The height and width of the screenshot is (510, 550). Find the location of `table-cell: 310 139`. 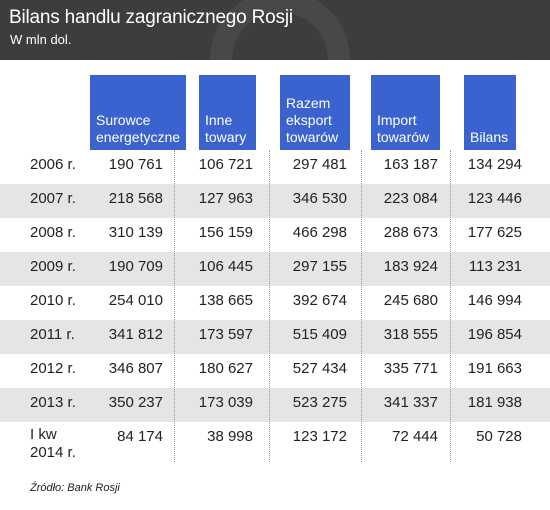

table-cell: 310 139 is located at coordinates (135, 232).